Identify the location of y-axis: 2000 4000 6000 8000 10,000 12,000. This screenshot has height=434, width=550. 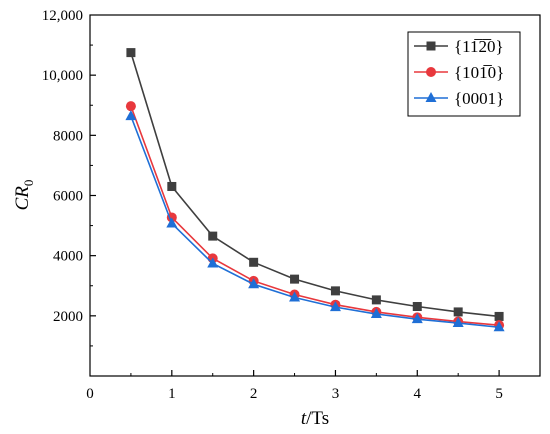
(69, 177).